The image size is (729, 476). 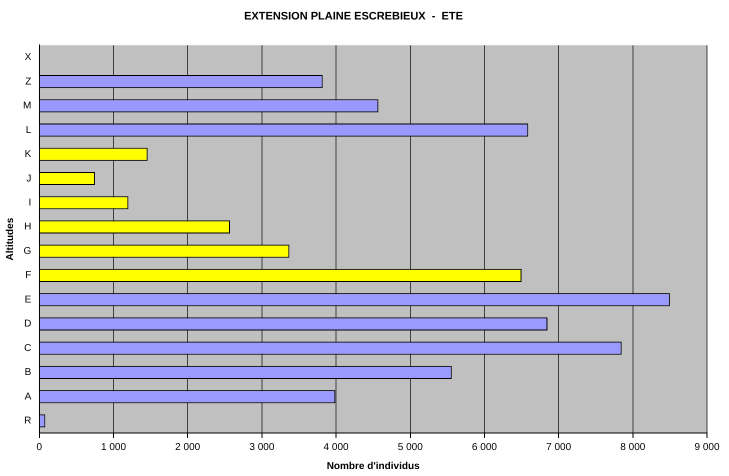 What do you see at coordinates (29, 130) in the screenshot?
I see `y-tick-label: L` at bounding box center [29, 130].